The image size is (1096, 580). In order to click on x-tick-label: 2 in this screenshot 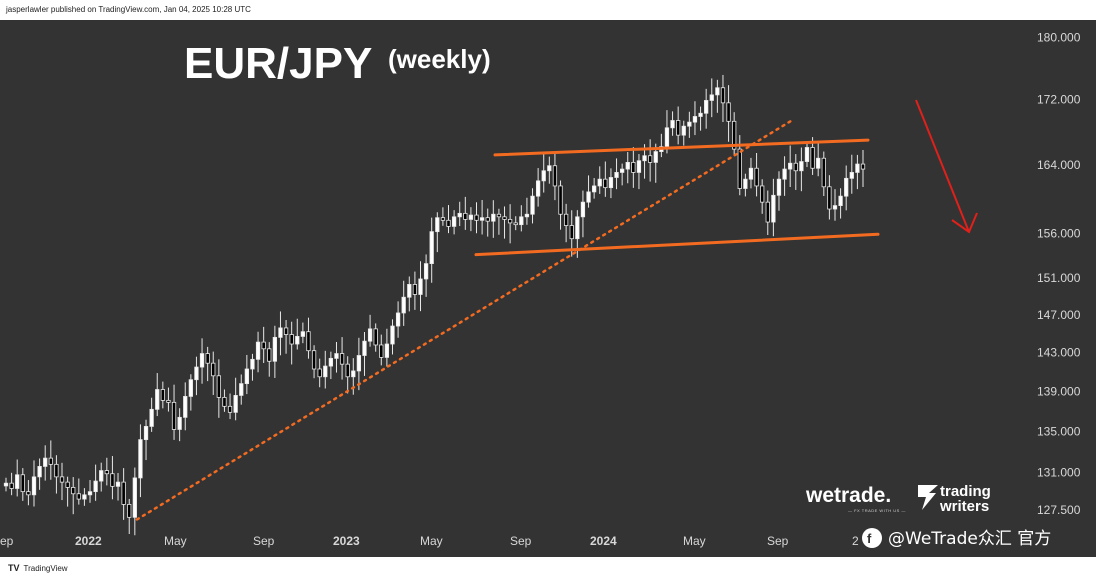, I will do `click(855, 541)`.